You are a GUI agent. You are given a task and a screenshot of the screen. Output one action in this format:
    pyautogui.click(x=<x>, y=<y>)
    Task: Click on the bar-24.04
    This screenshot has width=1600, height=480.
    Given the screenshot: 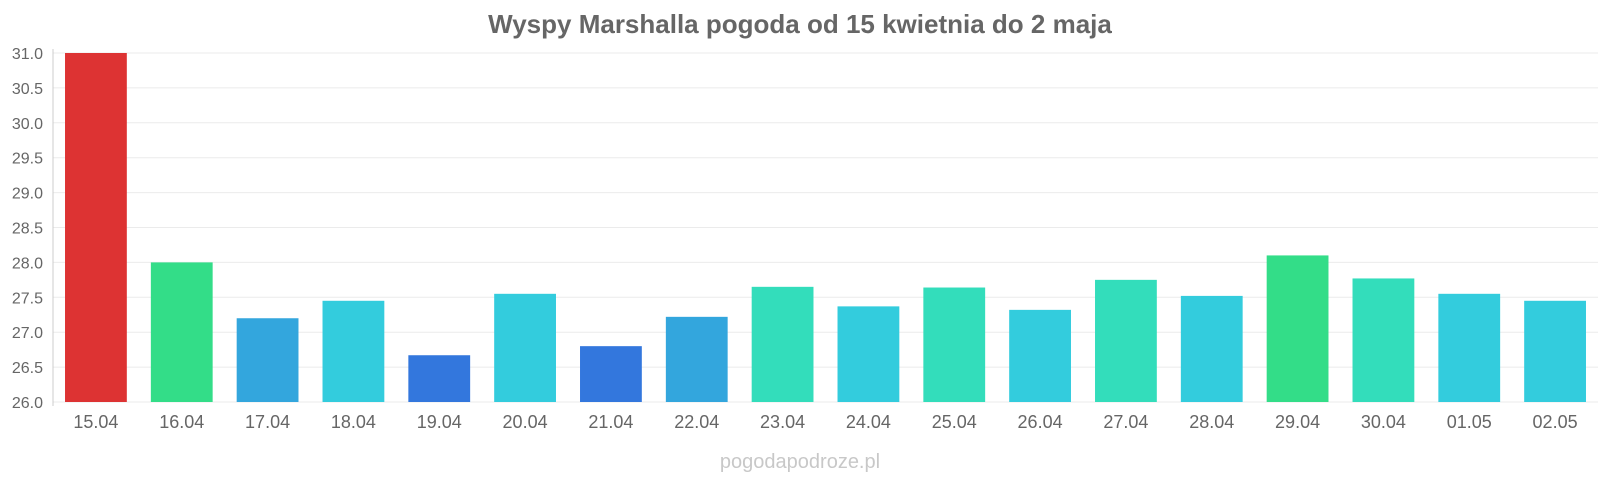 What is the action you would take?
    pyautogui.click(x=868, y=354)
    